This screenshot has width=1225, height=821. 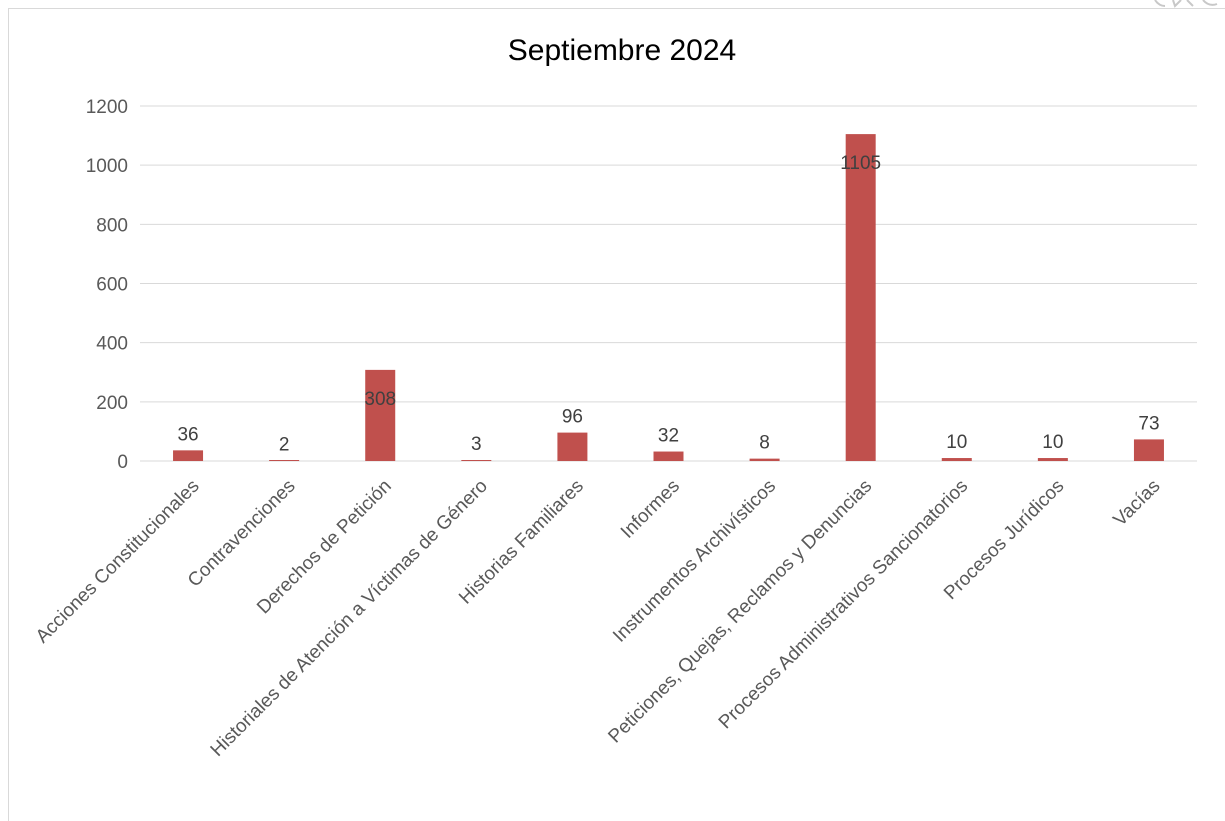 What do you see at coordinates (1148, 423) in the screenshot?
I see `data-label-10: 73` at bounding box center [1148, 423].